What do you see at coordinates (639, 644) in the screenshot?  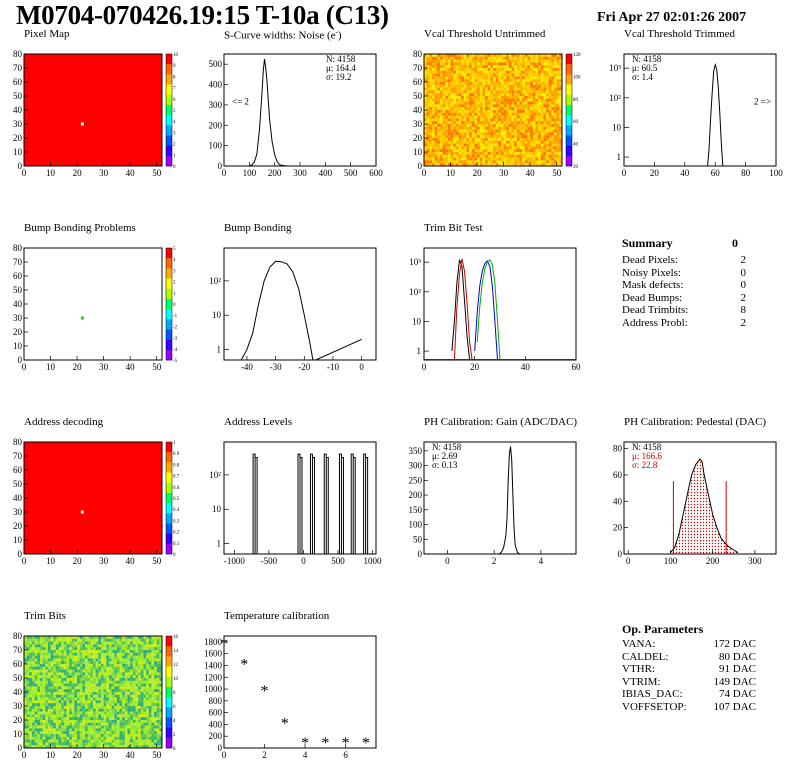 I see `op-param-label: VANA:` at bounding box center [639, 644].